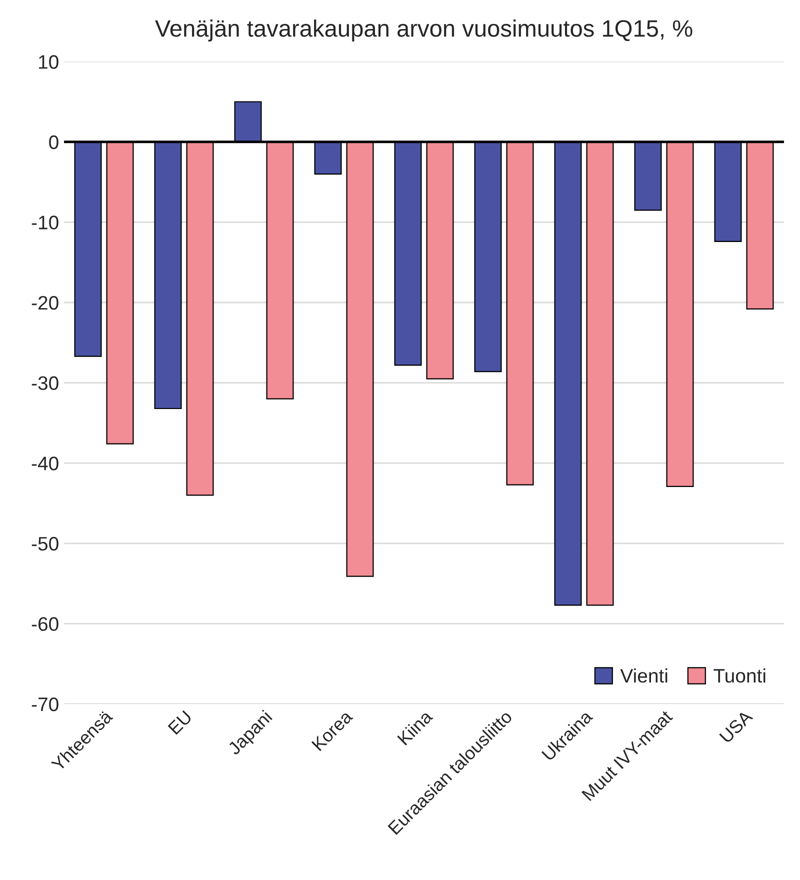 The height and width of the screenshot is (880, 800). I want to click on y-tick-label: -30, so click(45, 383).